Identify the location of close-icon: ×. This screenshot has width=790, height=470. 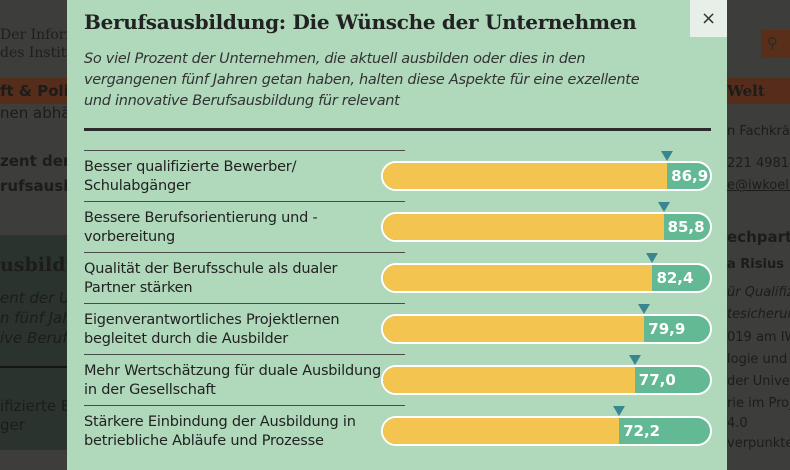
(708, 18).